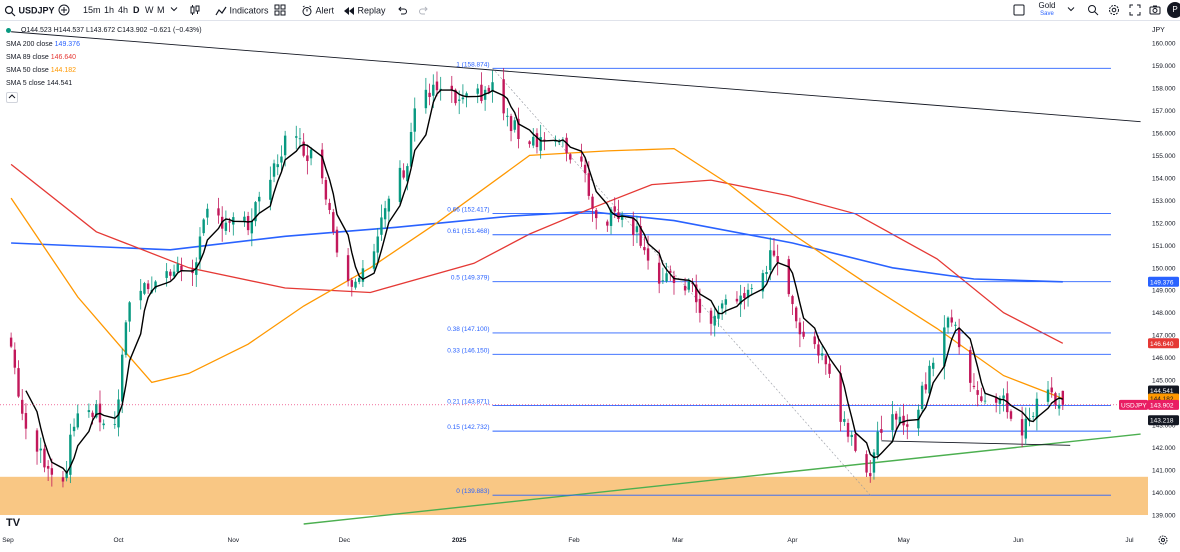 The height and width of the screenshot is (552, 1180). I want to click on compare-button, so click(64, 10).